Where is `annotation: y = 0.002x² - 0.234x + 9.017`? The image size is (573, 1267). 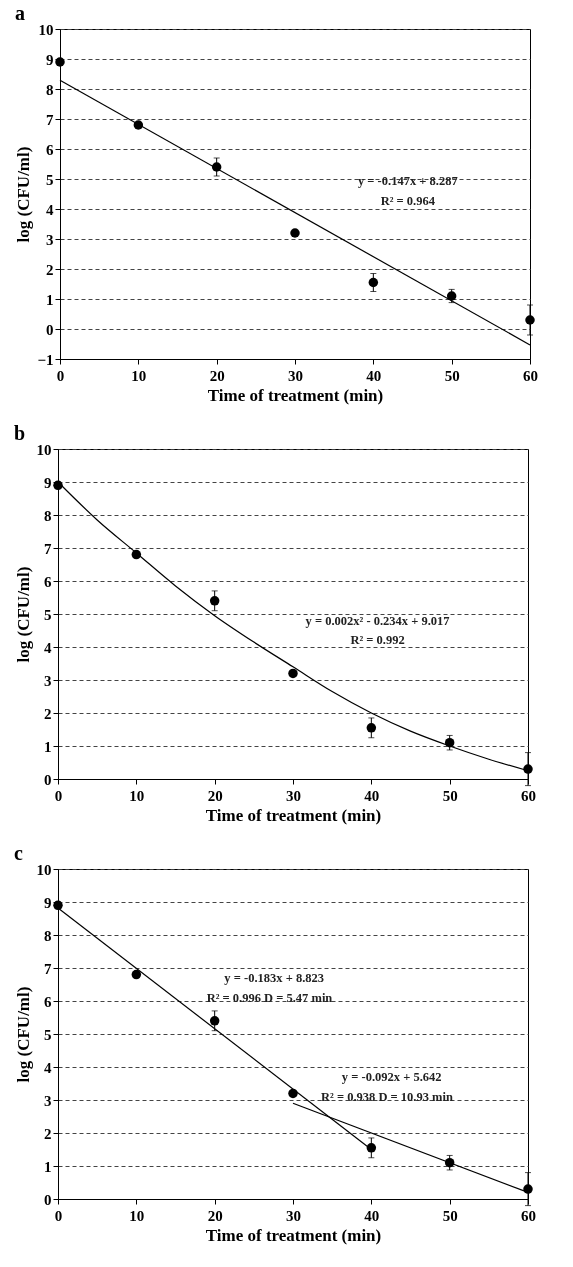
annotation: y = 0.002x² - 0.234x + 9.017 is located at coordinates (377, 620).